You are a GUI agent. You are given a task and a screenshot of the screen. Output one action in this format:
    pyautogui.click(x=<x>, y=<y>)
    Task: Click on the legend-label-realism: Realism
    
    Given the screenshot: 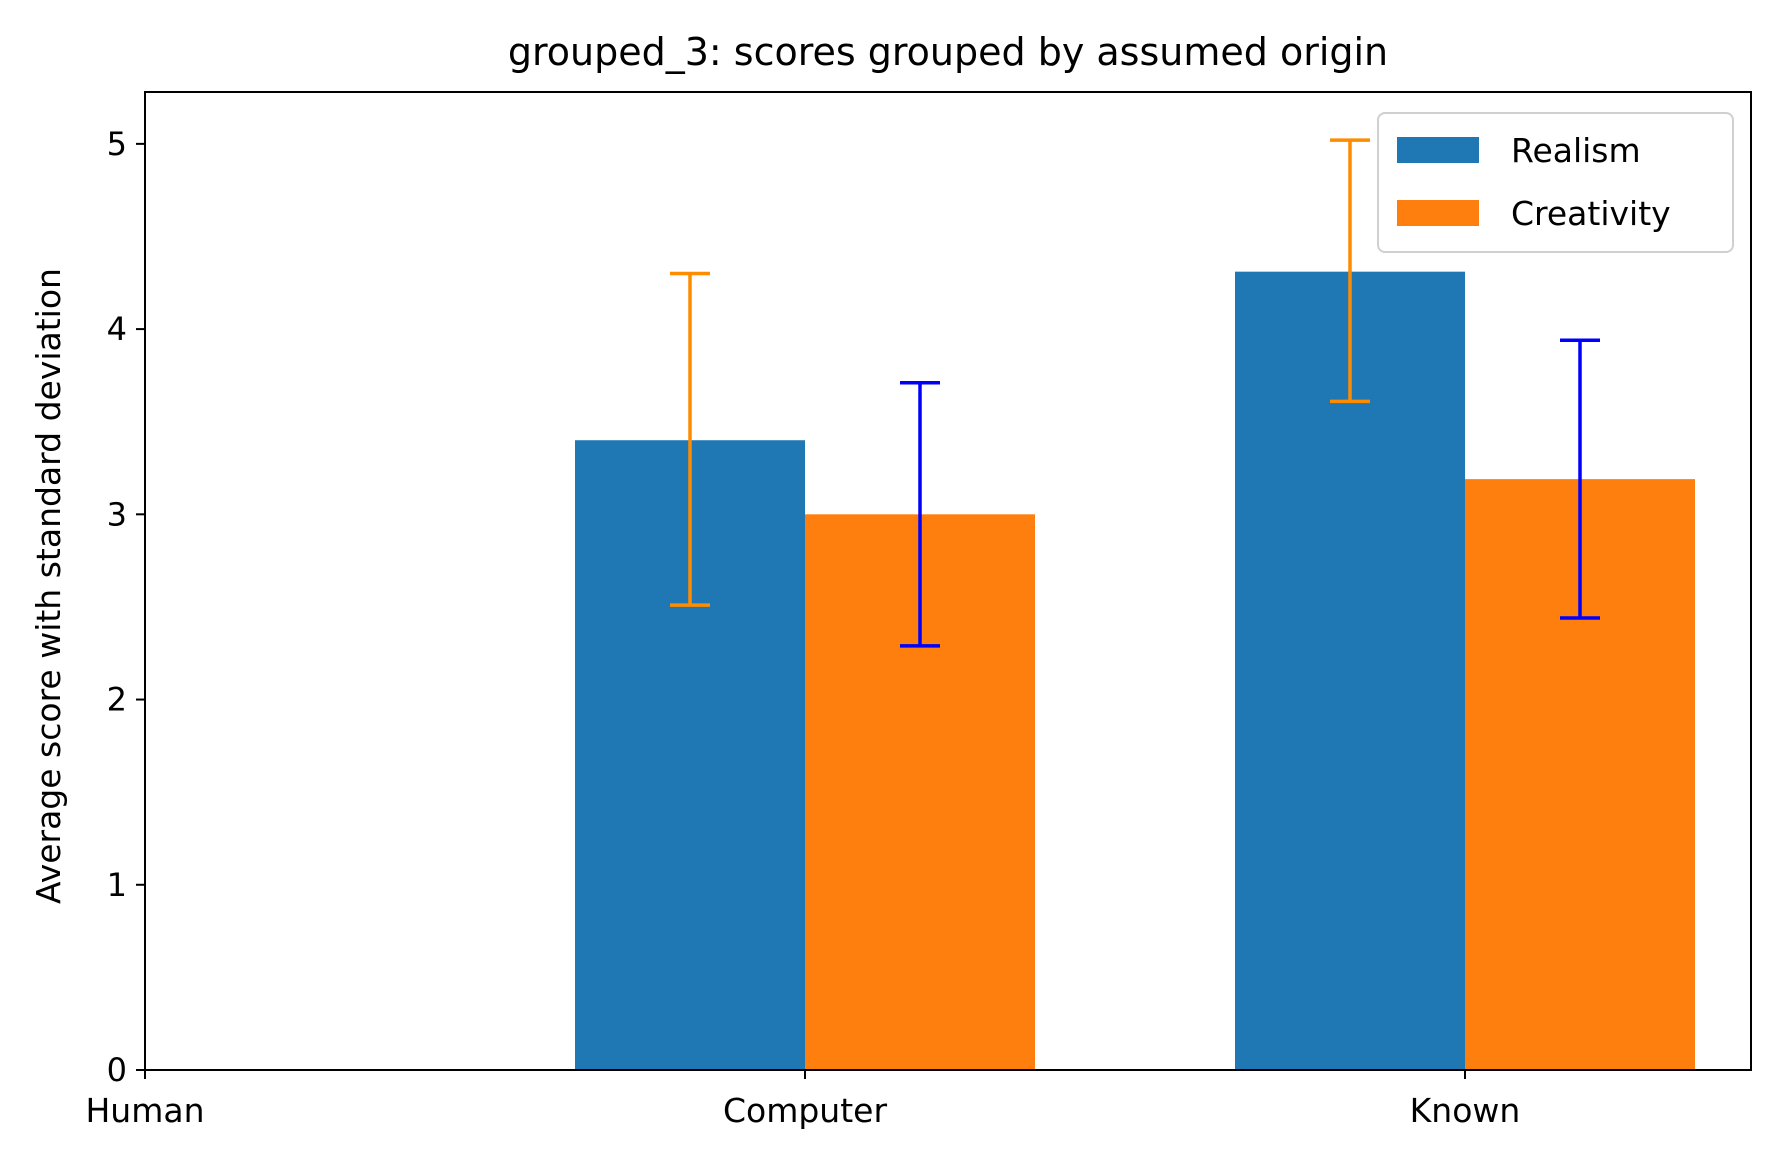 What is the action you would take?
    pyautogui.click(x=1576, y=150)
    